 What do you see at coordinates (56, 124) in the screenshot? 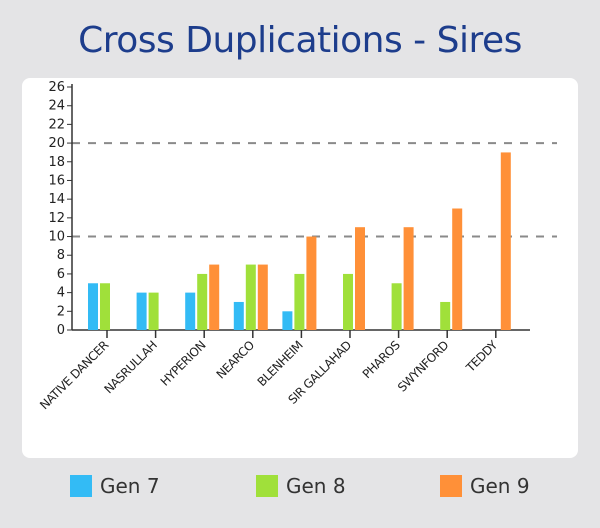
I see `y-tick-label: 22` at bounding box center [56, 124].